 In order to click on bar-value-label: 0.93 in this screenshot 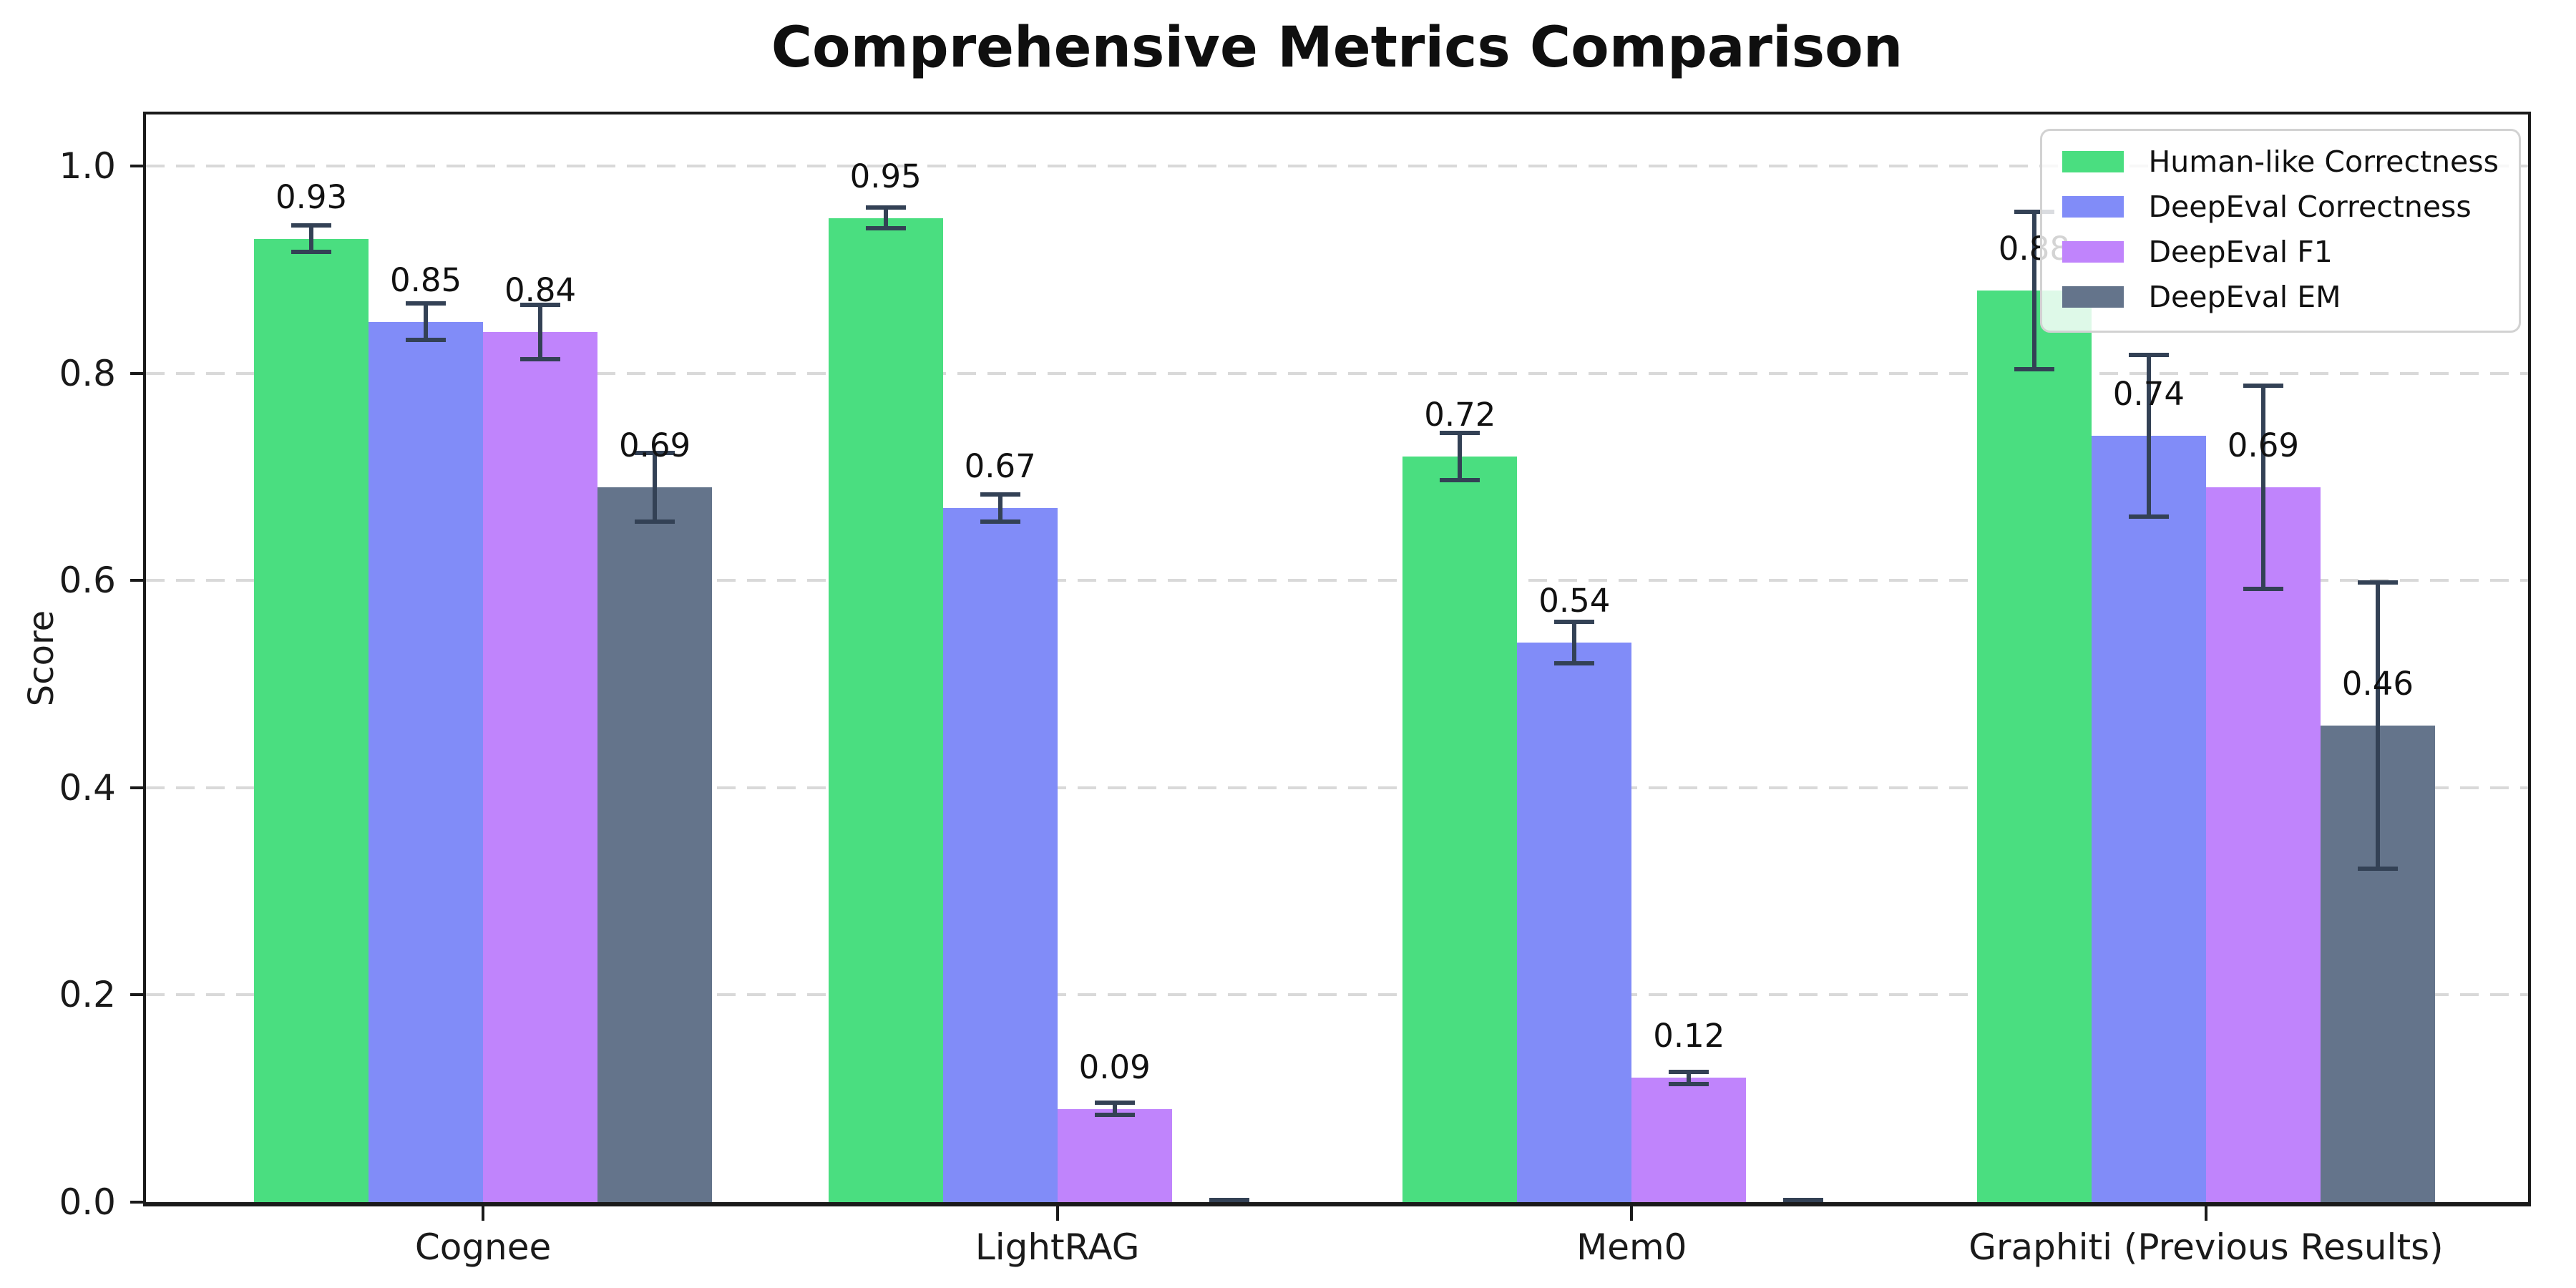, I will do `click(311, 196)`.